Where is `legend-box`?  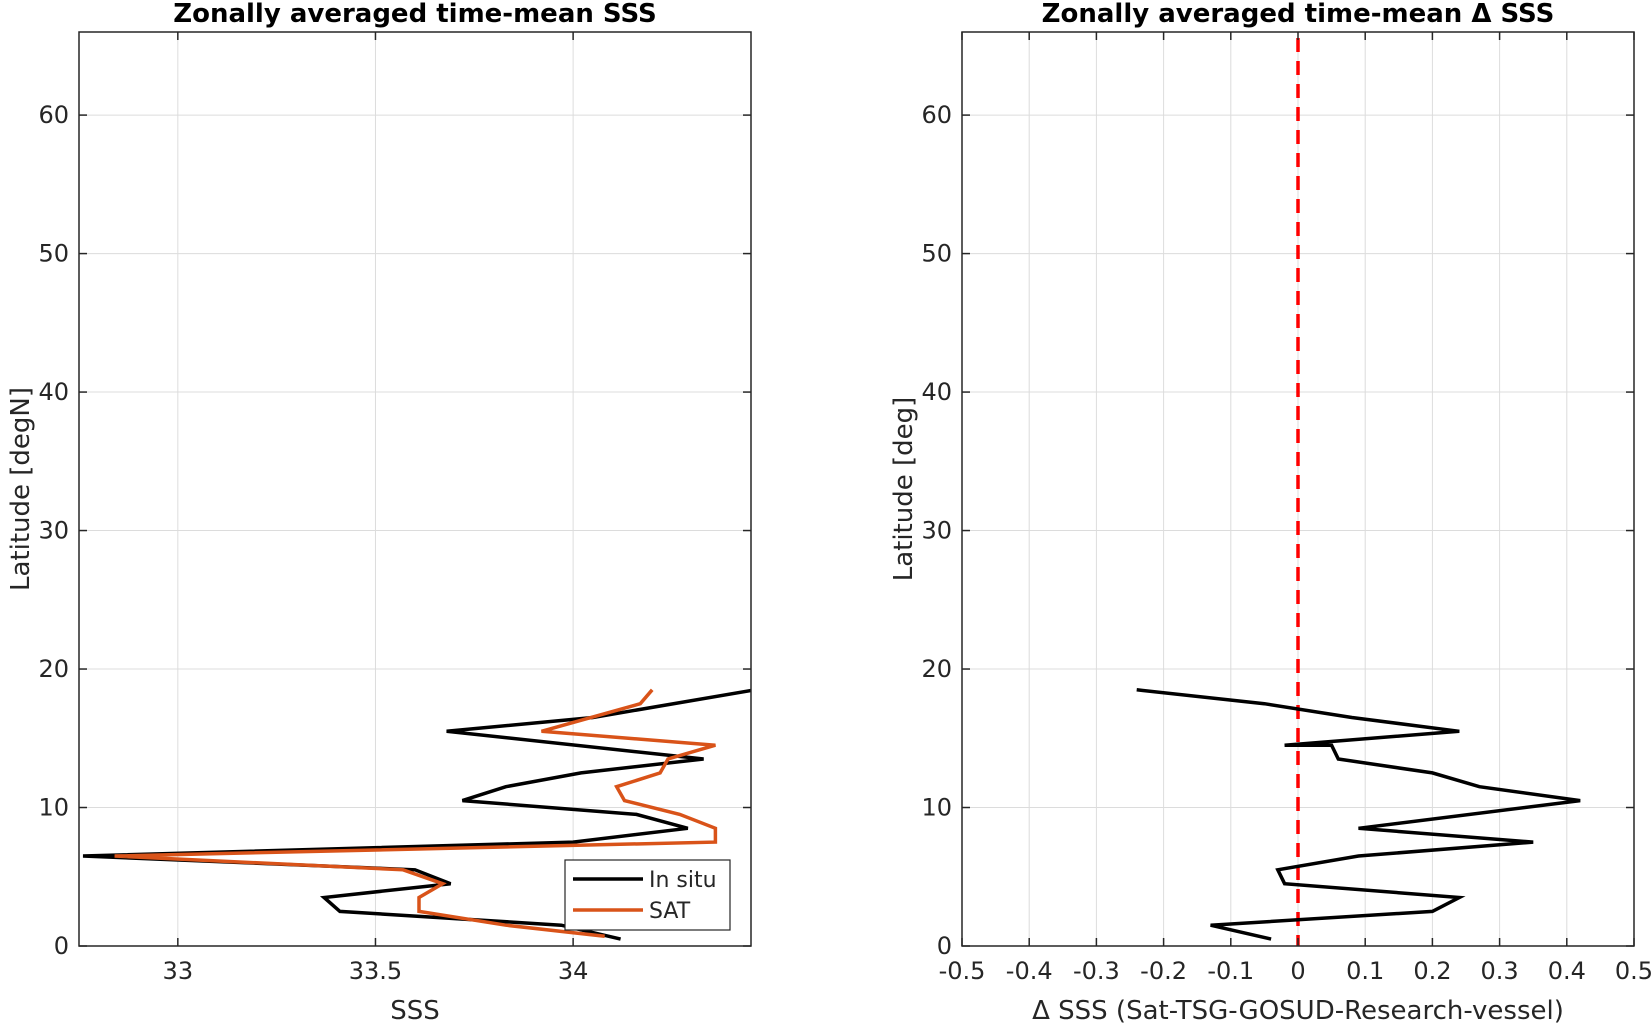 legend-box is located at coordinates (647, 895).